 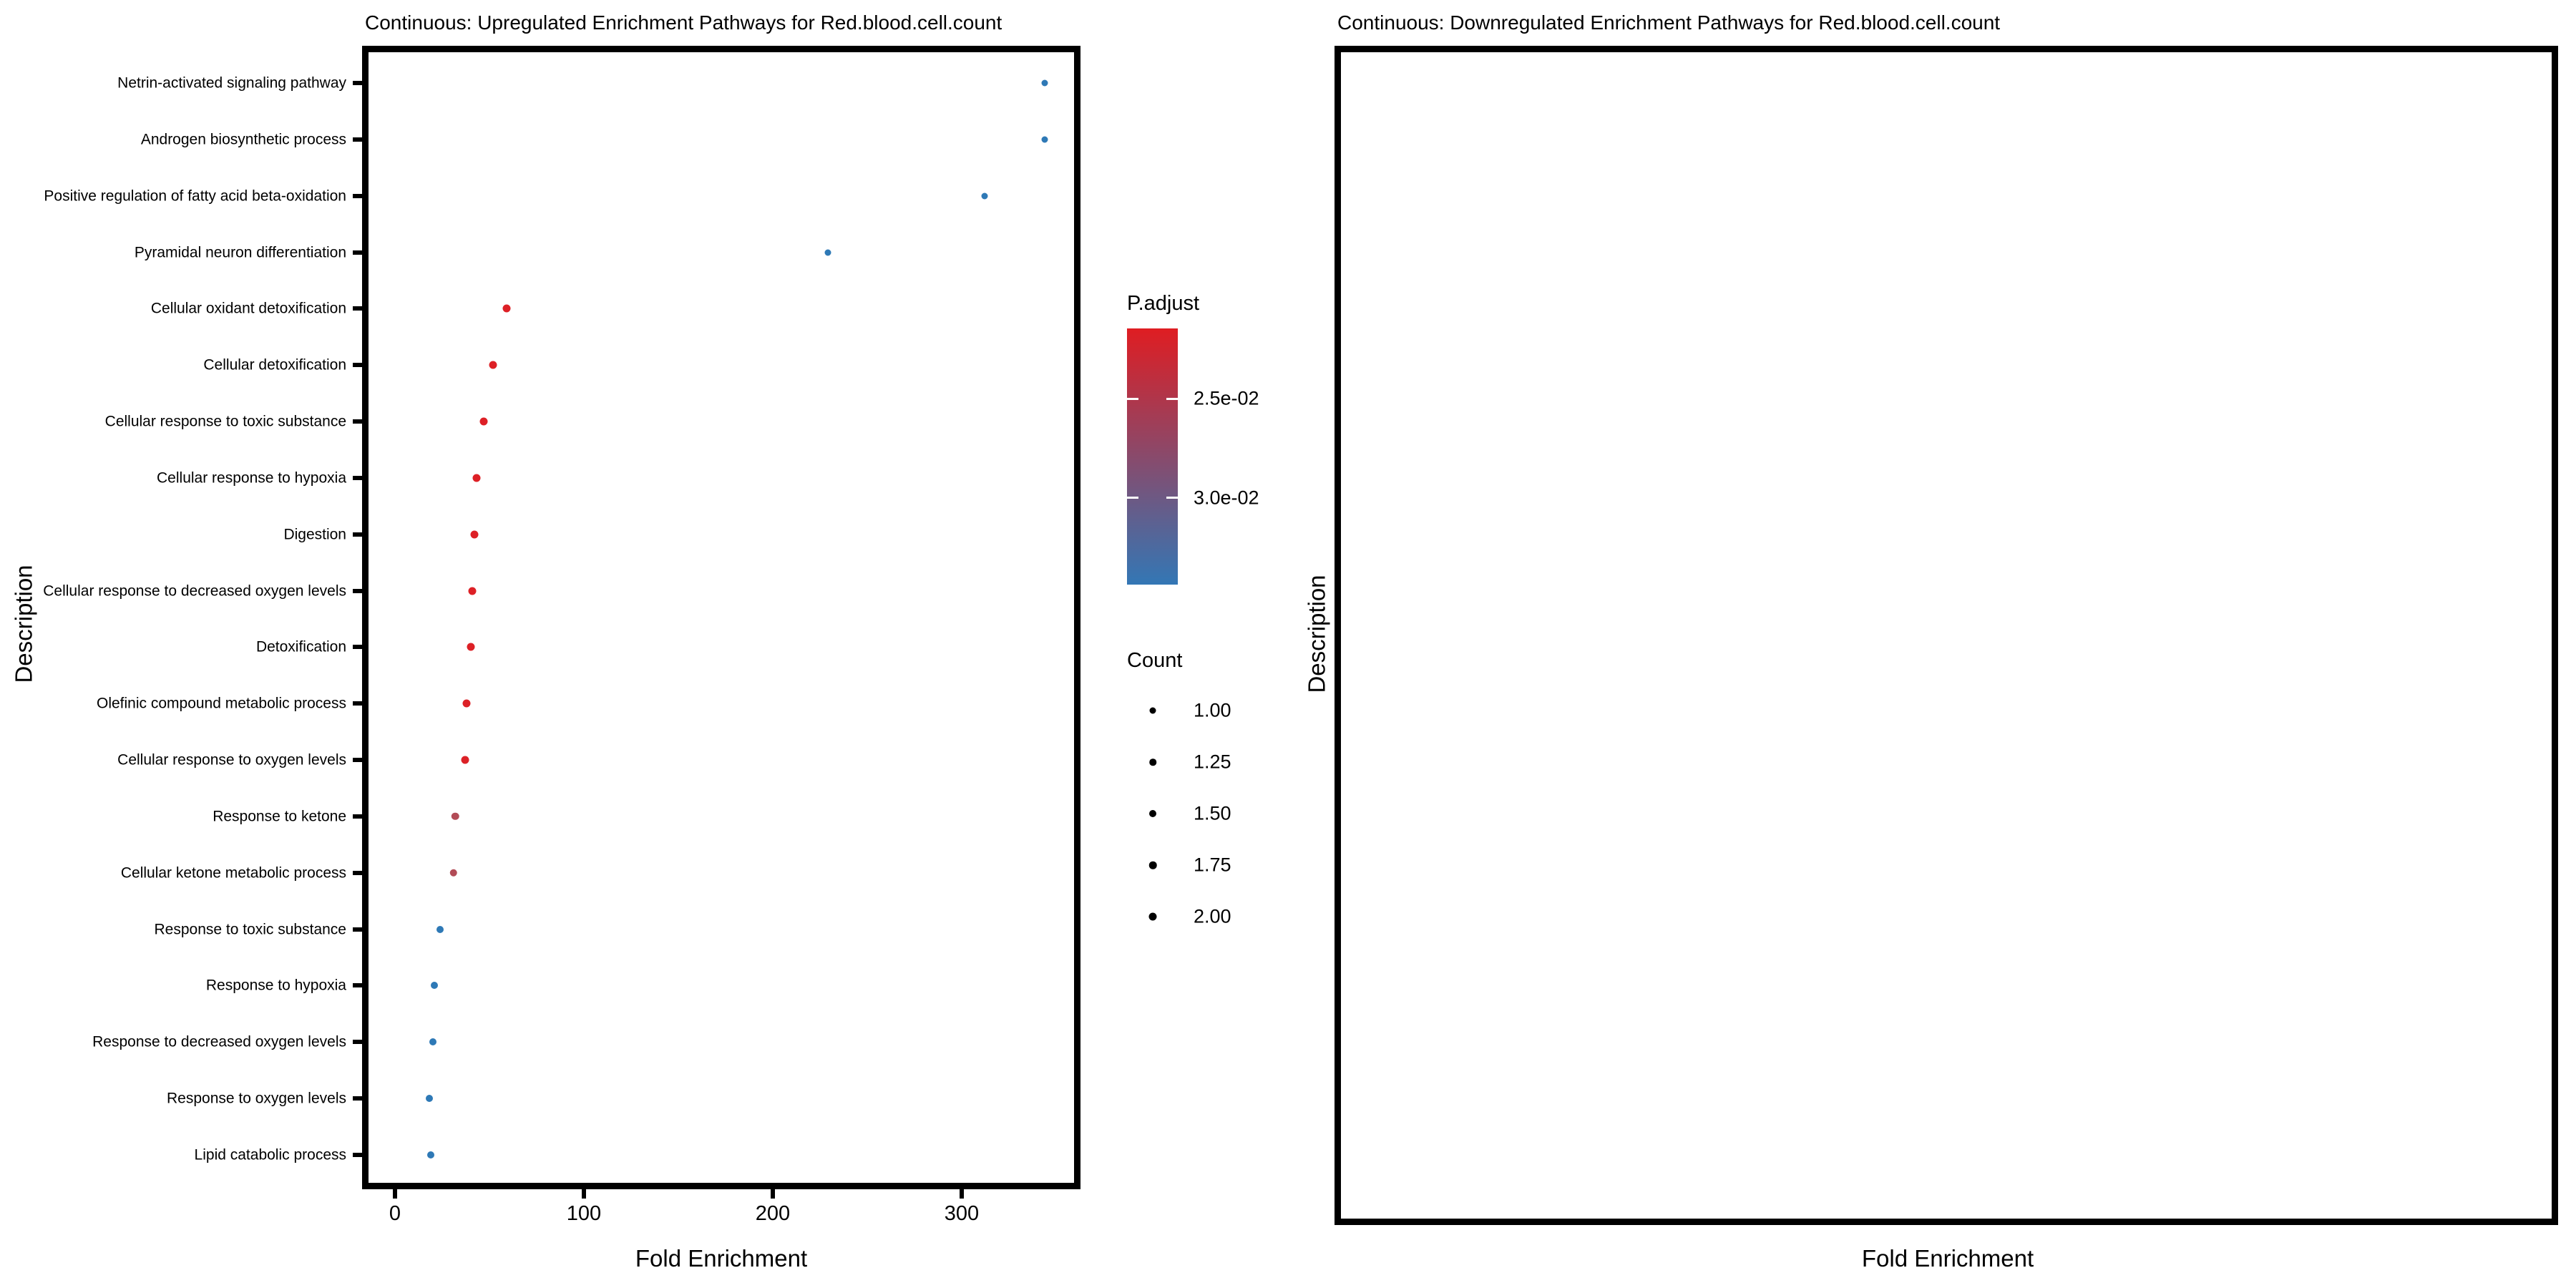 What do you see at coordinates (395, 1213) in the screenshot?
I see `x-axis-tick-label: 0` at bounding box center [395, 1213].